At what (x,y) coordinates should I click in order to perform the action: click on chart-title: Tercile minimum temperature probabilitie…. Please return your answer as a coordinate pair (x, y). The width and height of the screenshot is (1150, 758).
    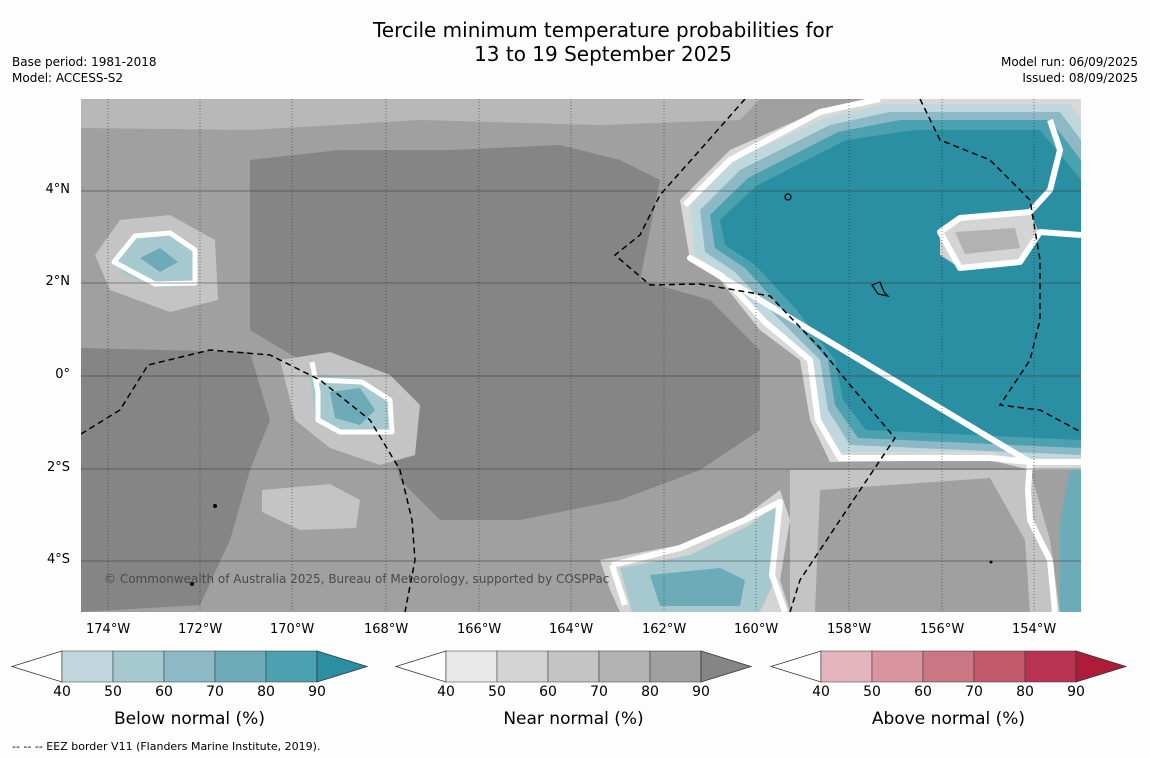
    Looking at the image, I should click on (575, 42).